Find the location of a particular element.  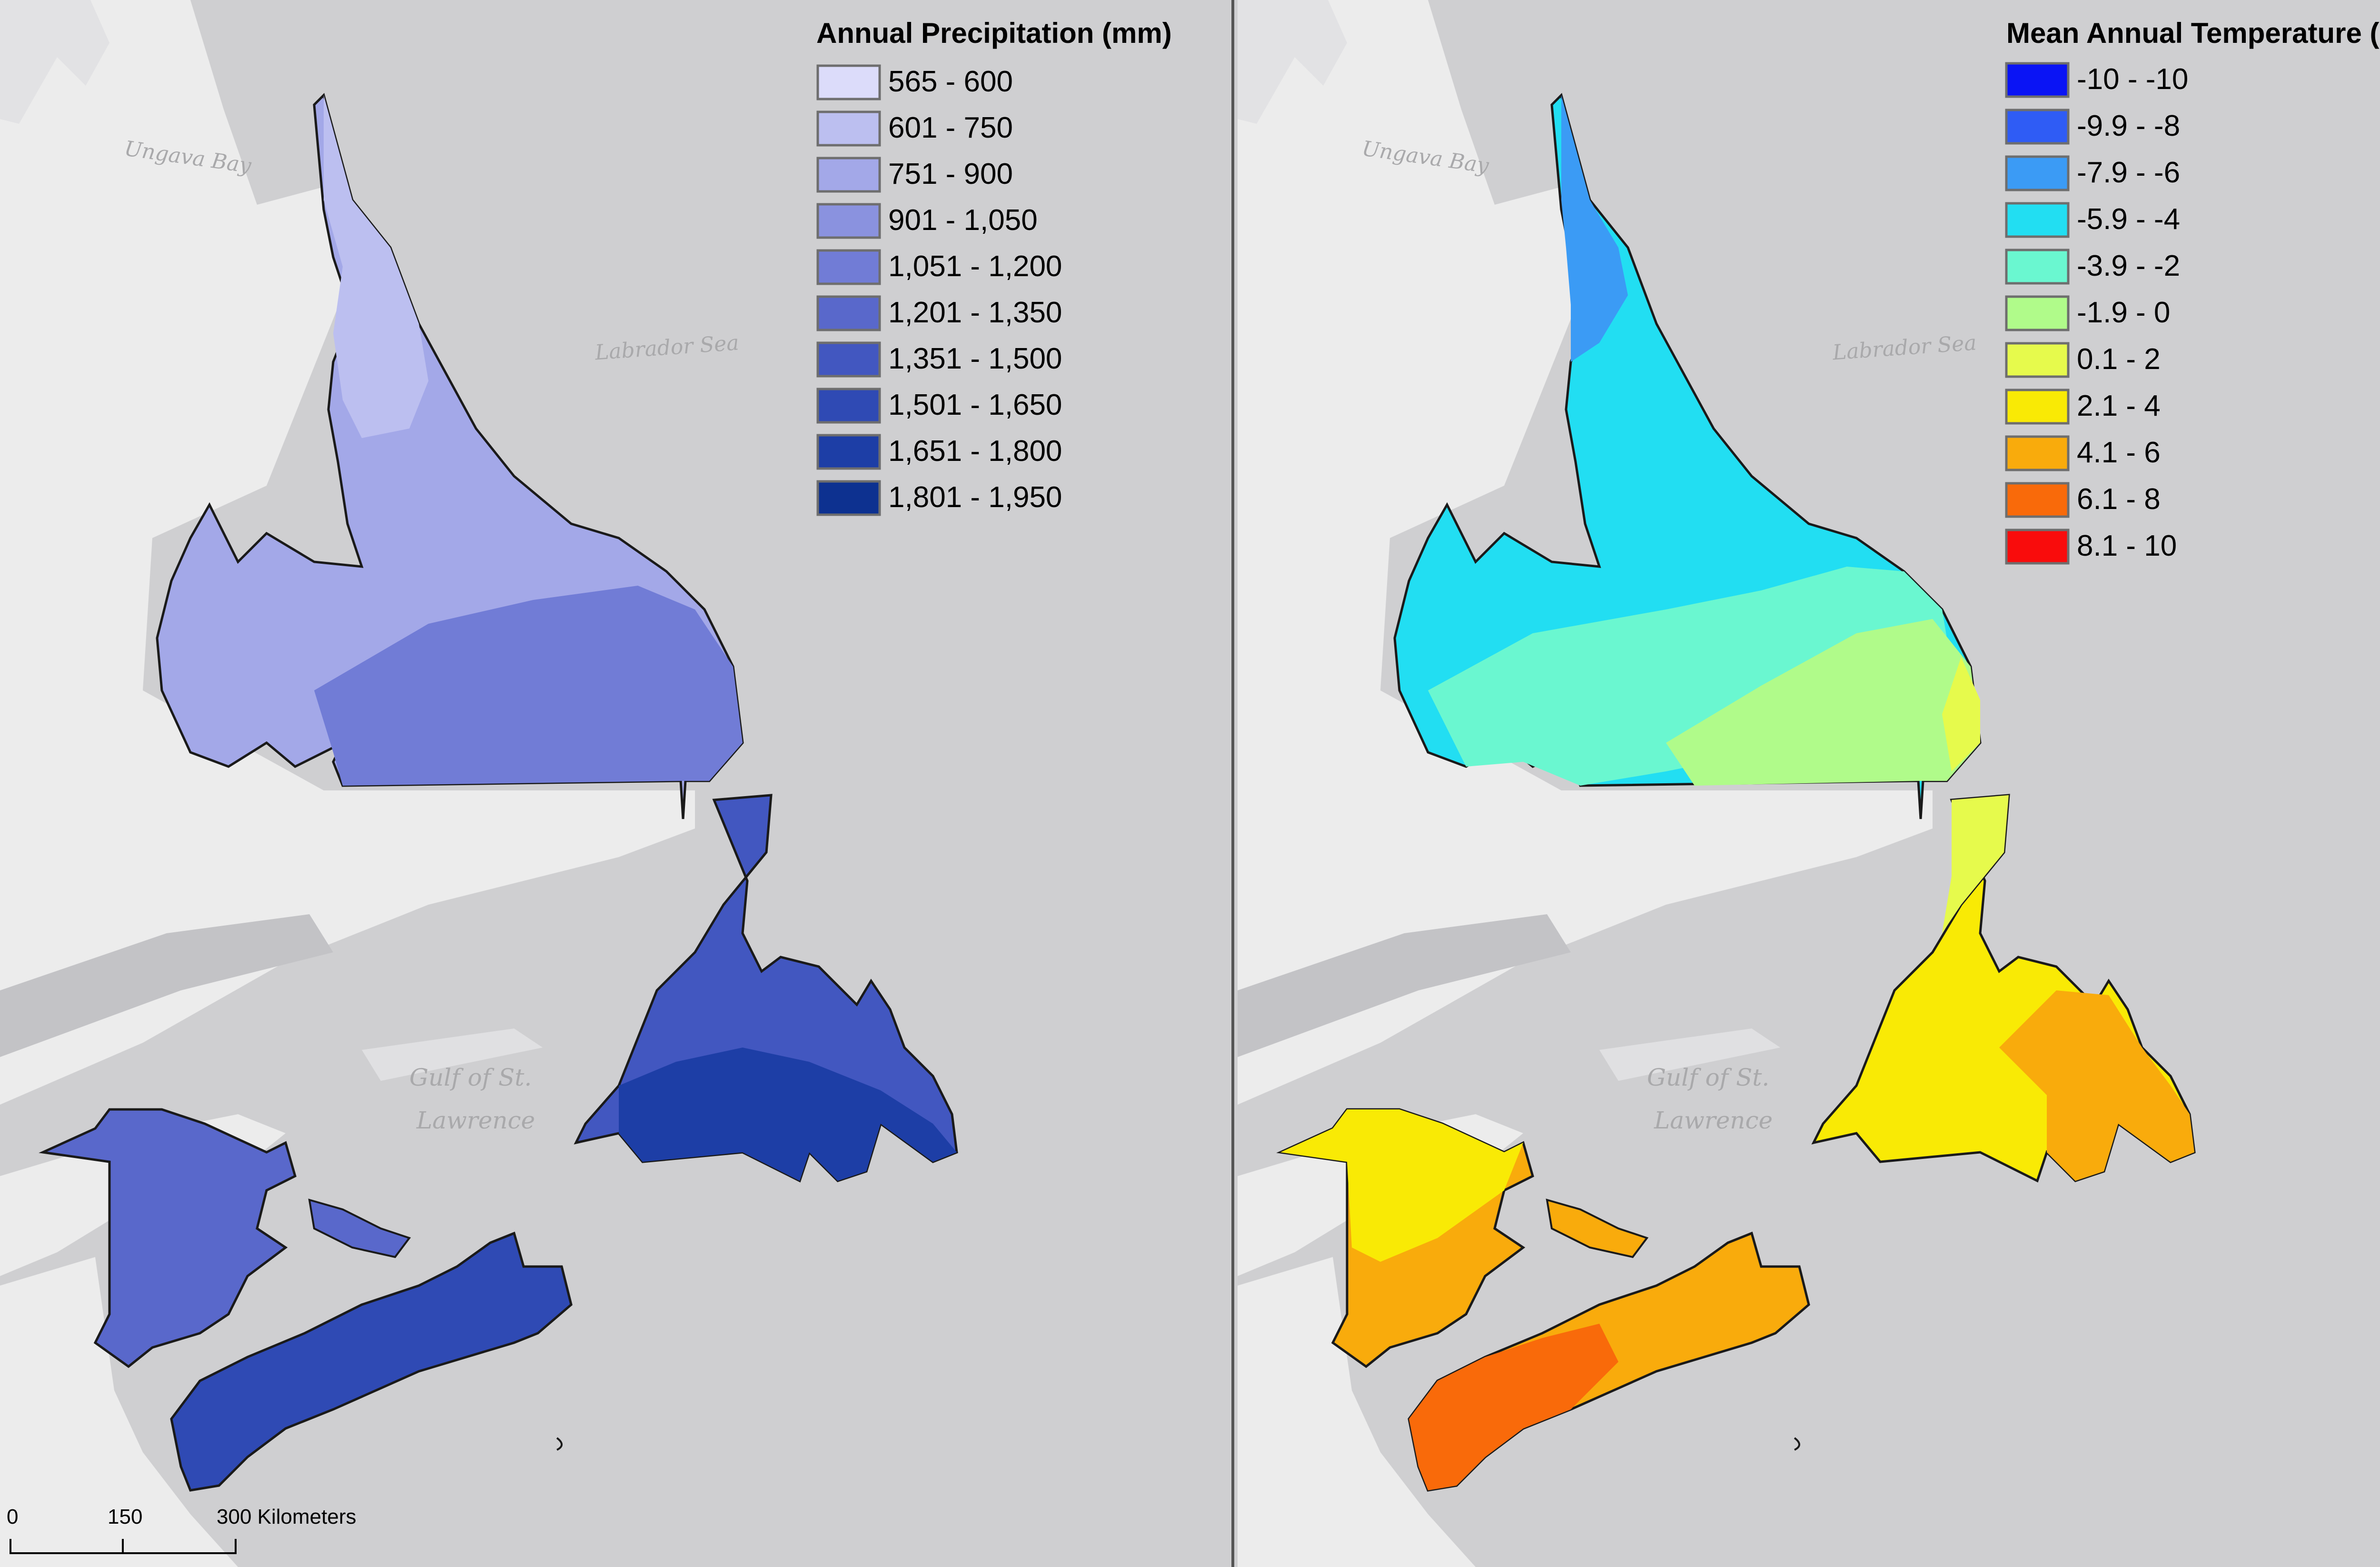

temperature-legend-label: -9.9 - -8 is located at coordinates (2128, 126).